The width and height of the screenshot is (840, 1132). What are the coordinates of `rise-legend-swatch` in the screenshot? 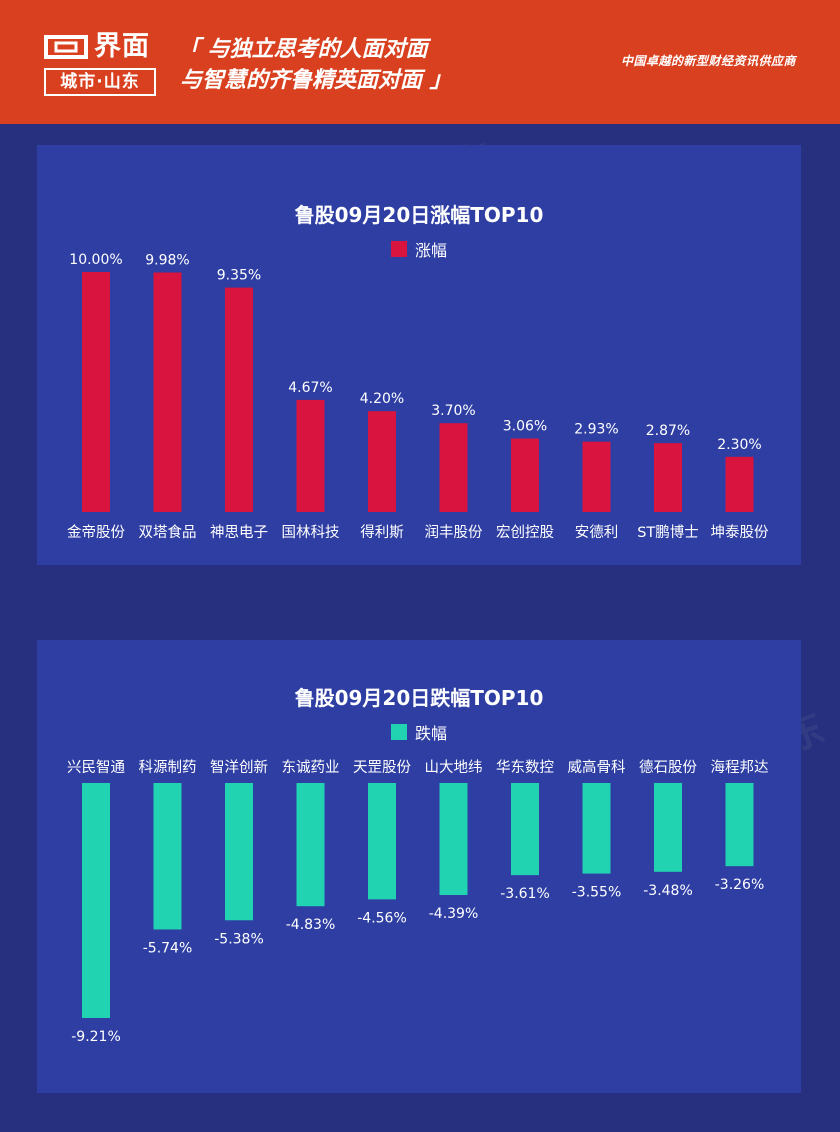 It's located at (398, 249).